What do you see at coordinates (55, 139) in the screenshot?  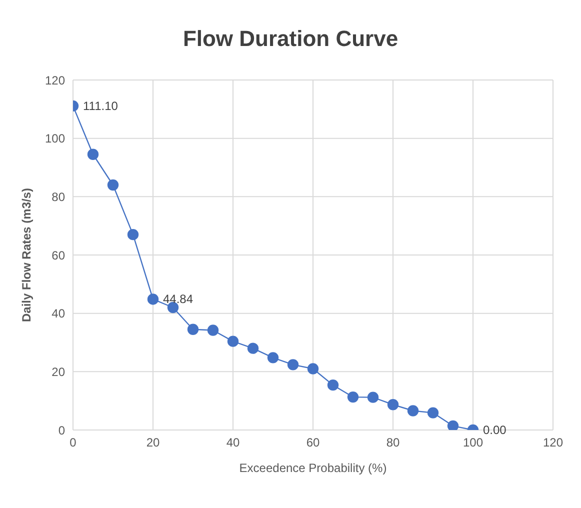 I see `y-tick-label: 100` at bounding box center [55, 139].